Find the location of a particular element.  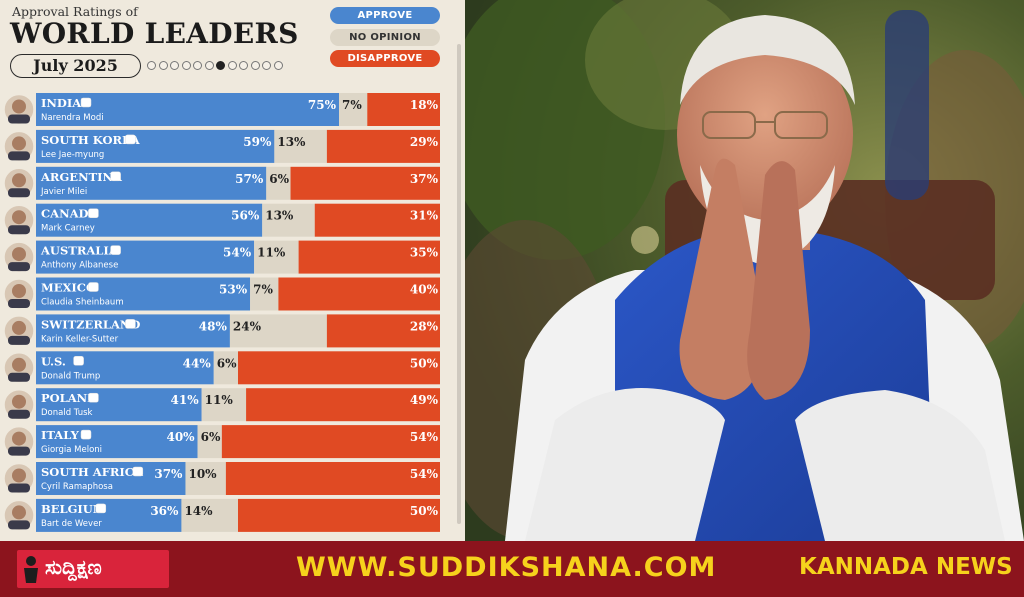

value-no-opinion: 7% is located at coordinates (263, 290).